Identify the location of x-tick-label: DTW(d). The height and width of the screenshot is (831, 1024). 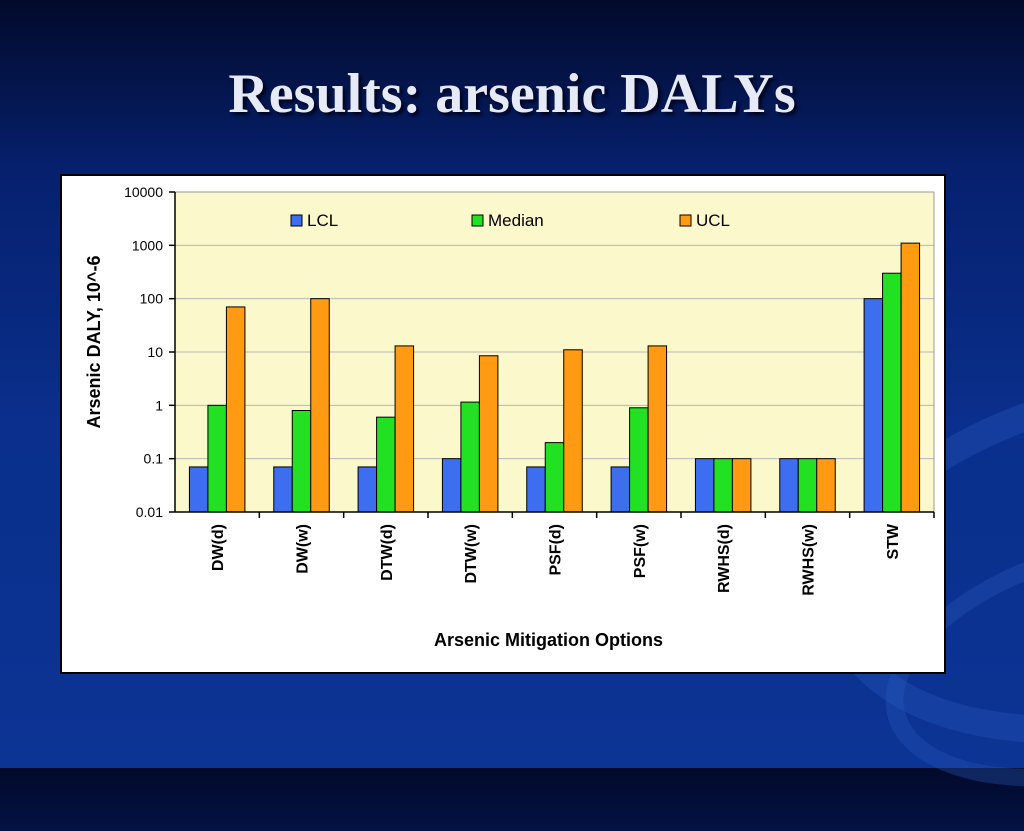
(387, 552).